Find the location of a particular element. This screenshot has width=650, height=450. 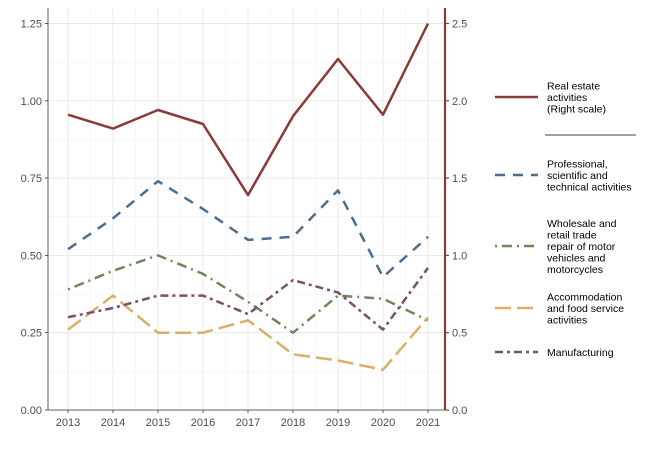

right-tick-label: 2.5 is located at coordinates (459, 24).